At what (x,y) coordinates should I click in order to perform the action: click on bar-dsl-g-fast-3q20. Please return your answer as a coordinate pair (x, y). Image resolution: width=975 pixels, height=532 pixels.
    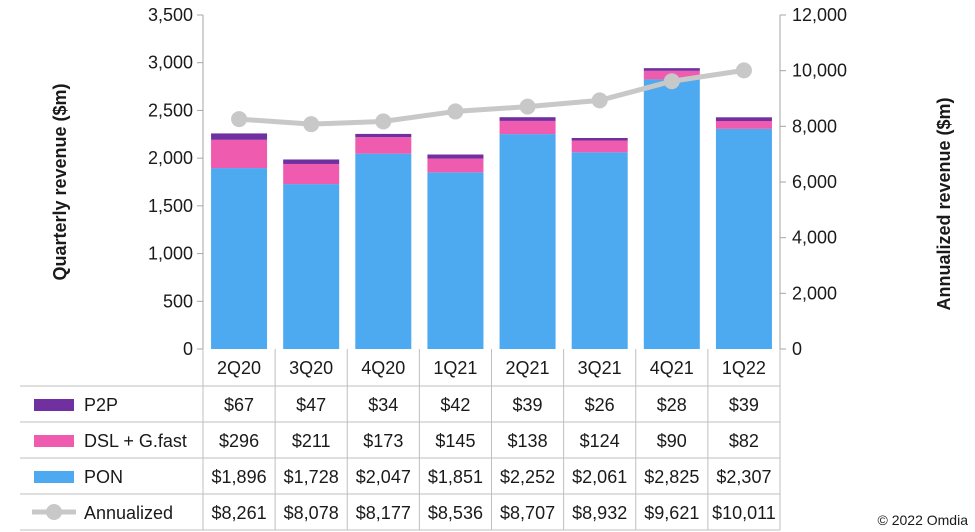
    Looking at the image, I should click on (311, 174).